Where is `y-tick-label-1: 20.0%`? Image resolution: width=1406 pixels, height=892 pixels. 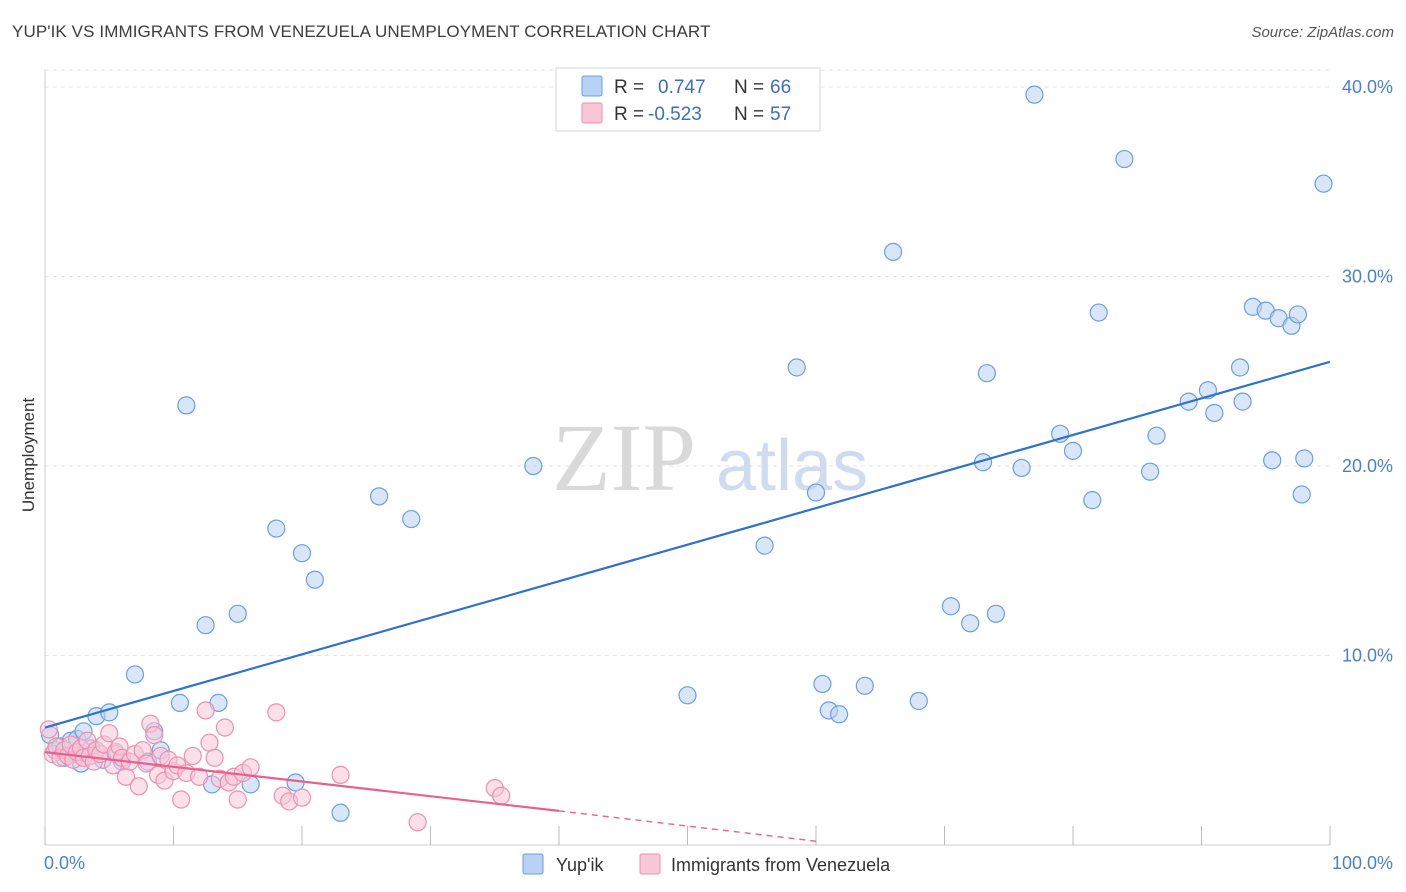
y-tick-label-1: 20.0% is located at coordinates (1367, 466).